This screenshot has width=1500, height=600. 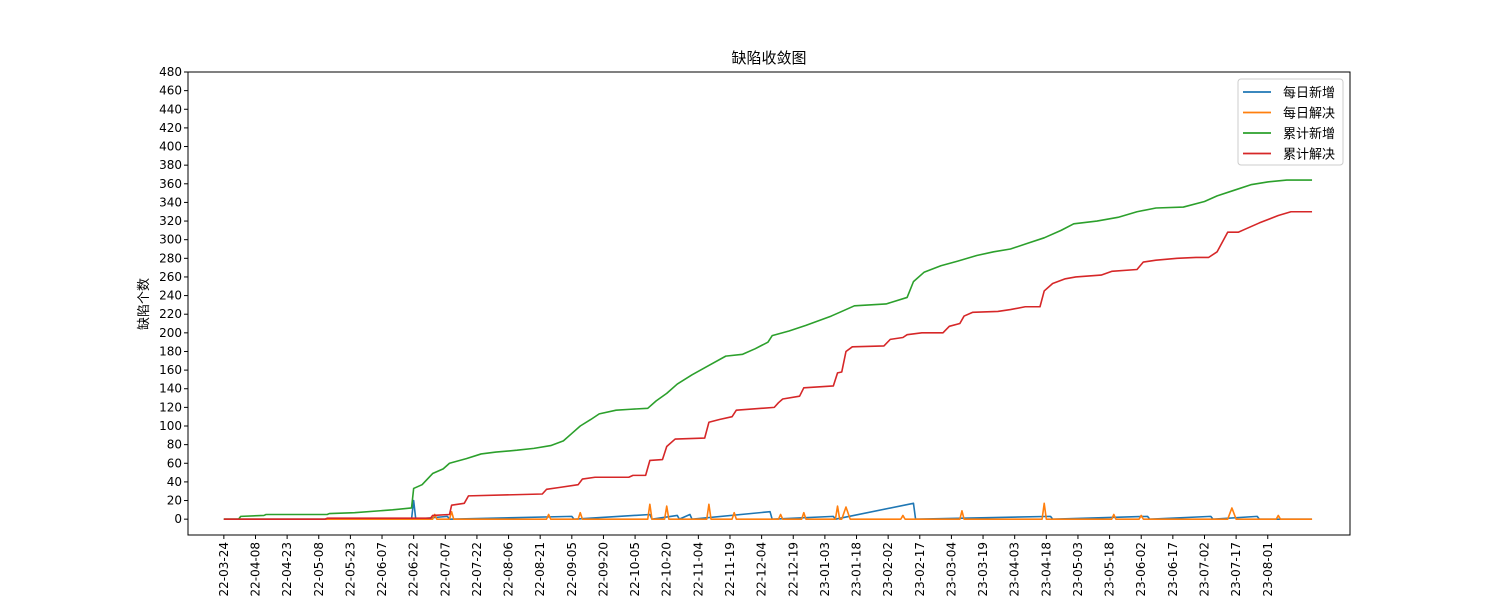 I want to click on y-tick-label: 60, so click(x=174, y=463).